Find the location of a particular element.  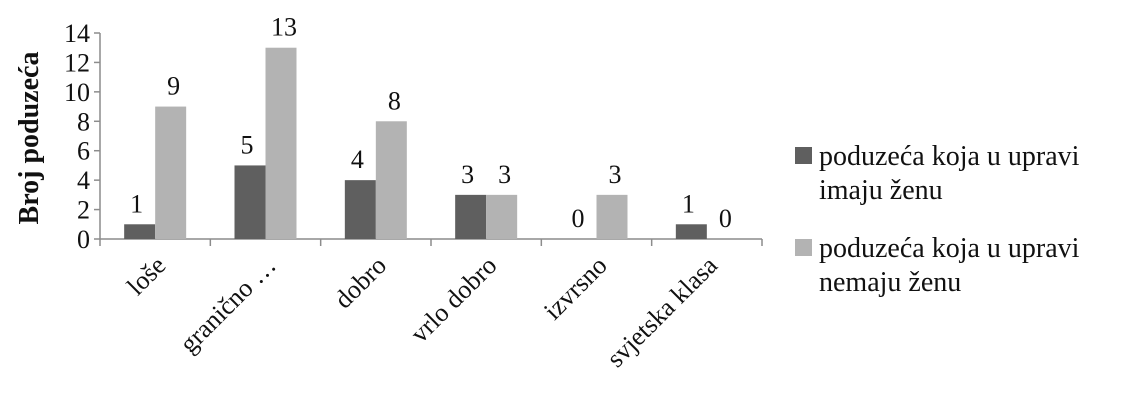

y-tick-label: 2 is located at coordinates (83, 210).